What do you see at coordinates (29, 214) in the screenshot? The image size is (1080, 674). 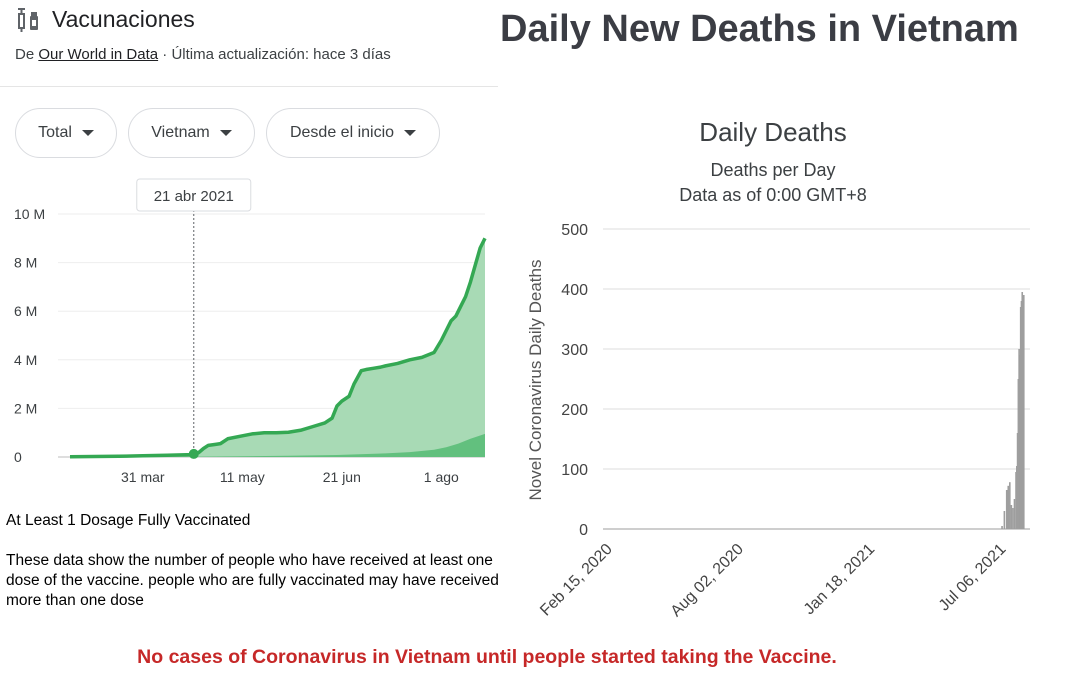 I see `y-tick-label: 10 M` at bounding box center [29, 214].